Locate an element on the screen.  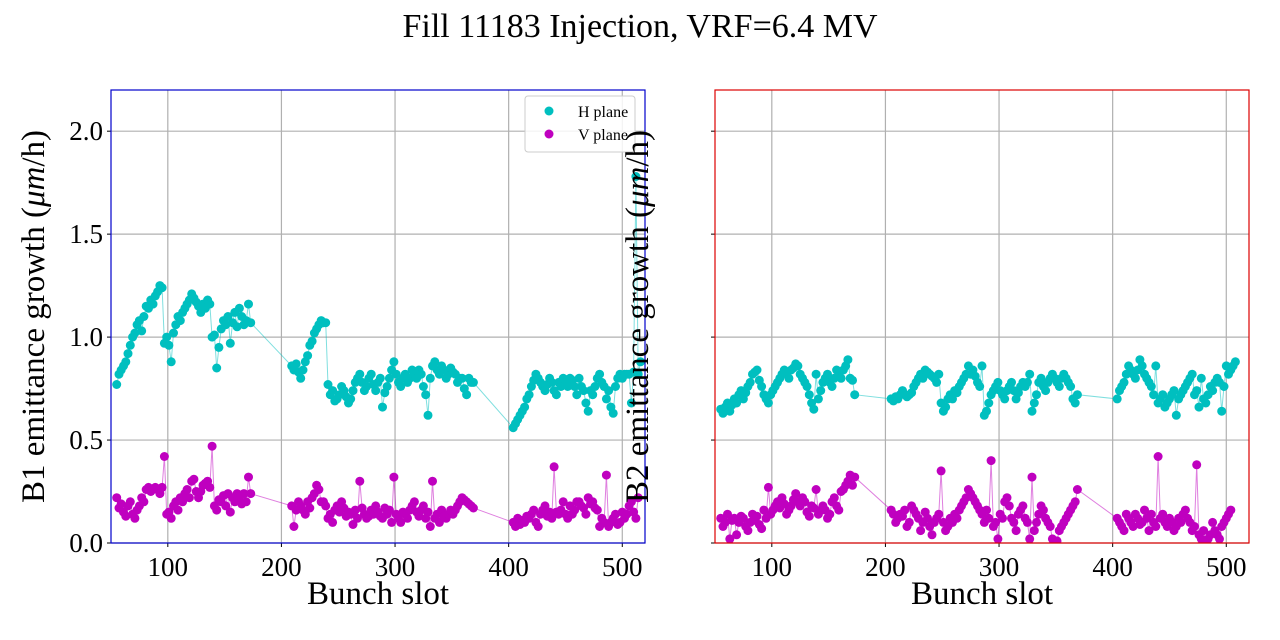
b2-x-axis-label: Bunch slot is located at coordinates (982, 594).